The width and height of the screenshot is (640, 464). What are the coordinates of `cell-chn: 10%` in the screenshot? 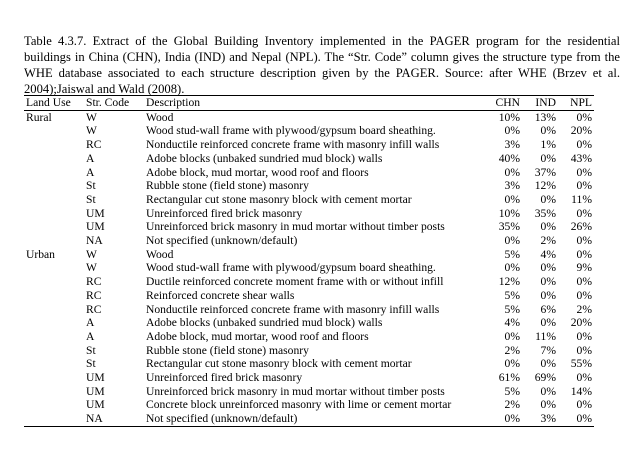 It's located at (509, 213).